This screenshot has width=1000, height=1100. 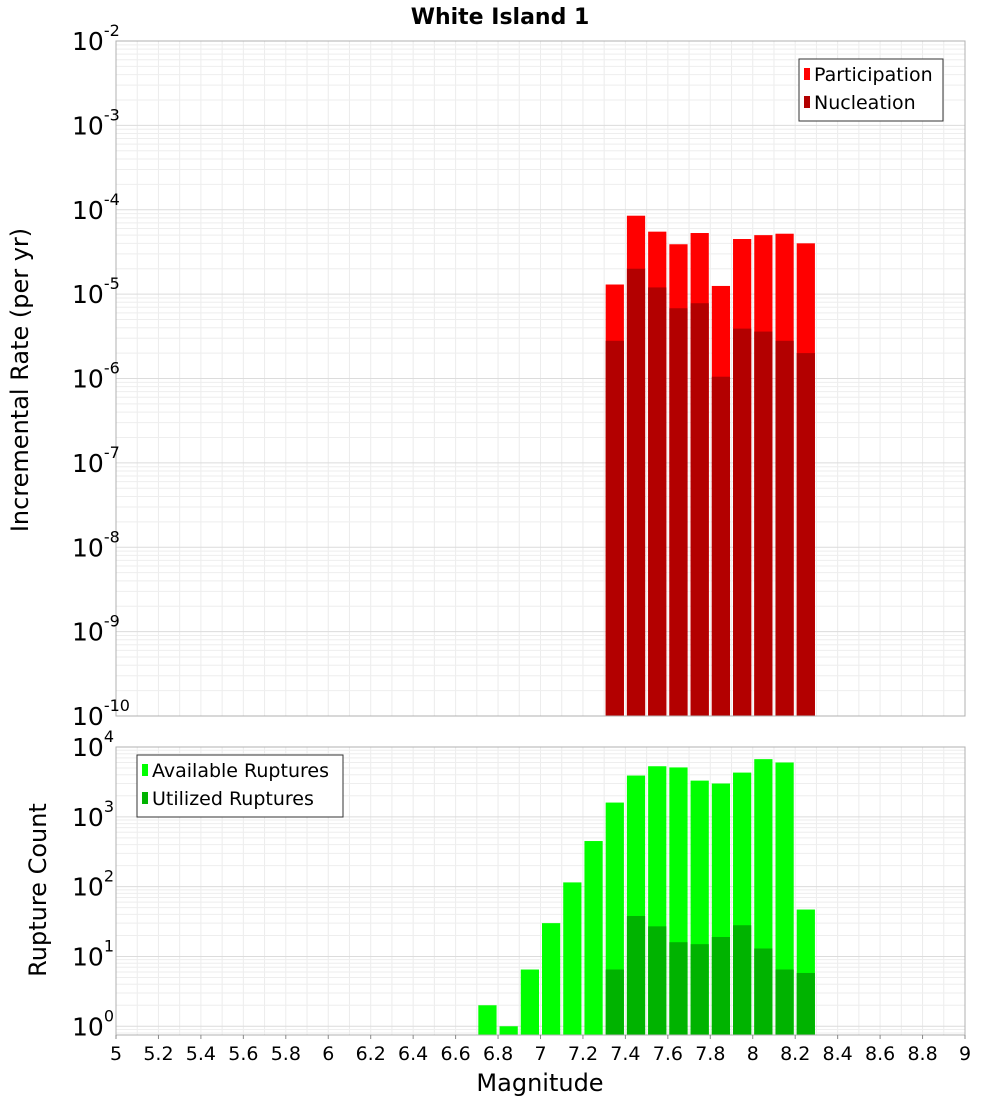 What do you see at coordinates (328, 1054) in the screenshot?
I see `x-tick-label: 6` at bounding box center [328, 1054].